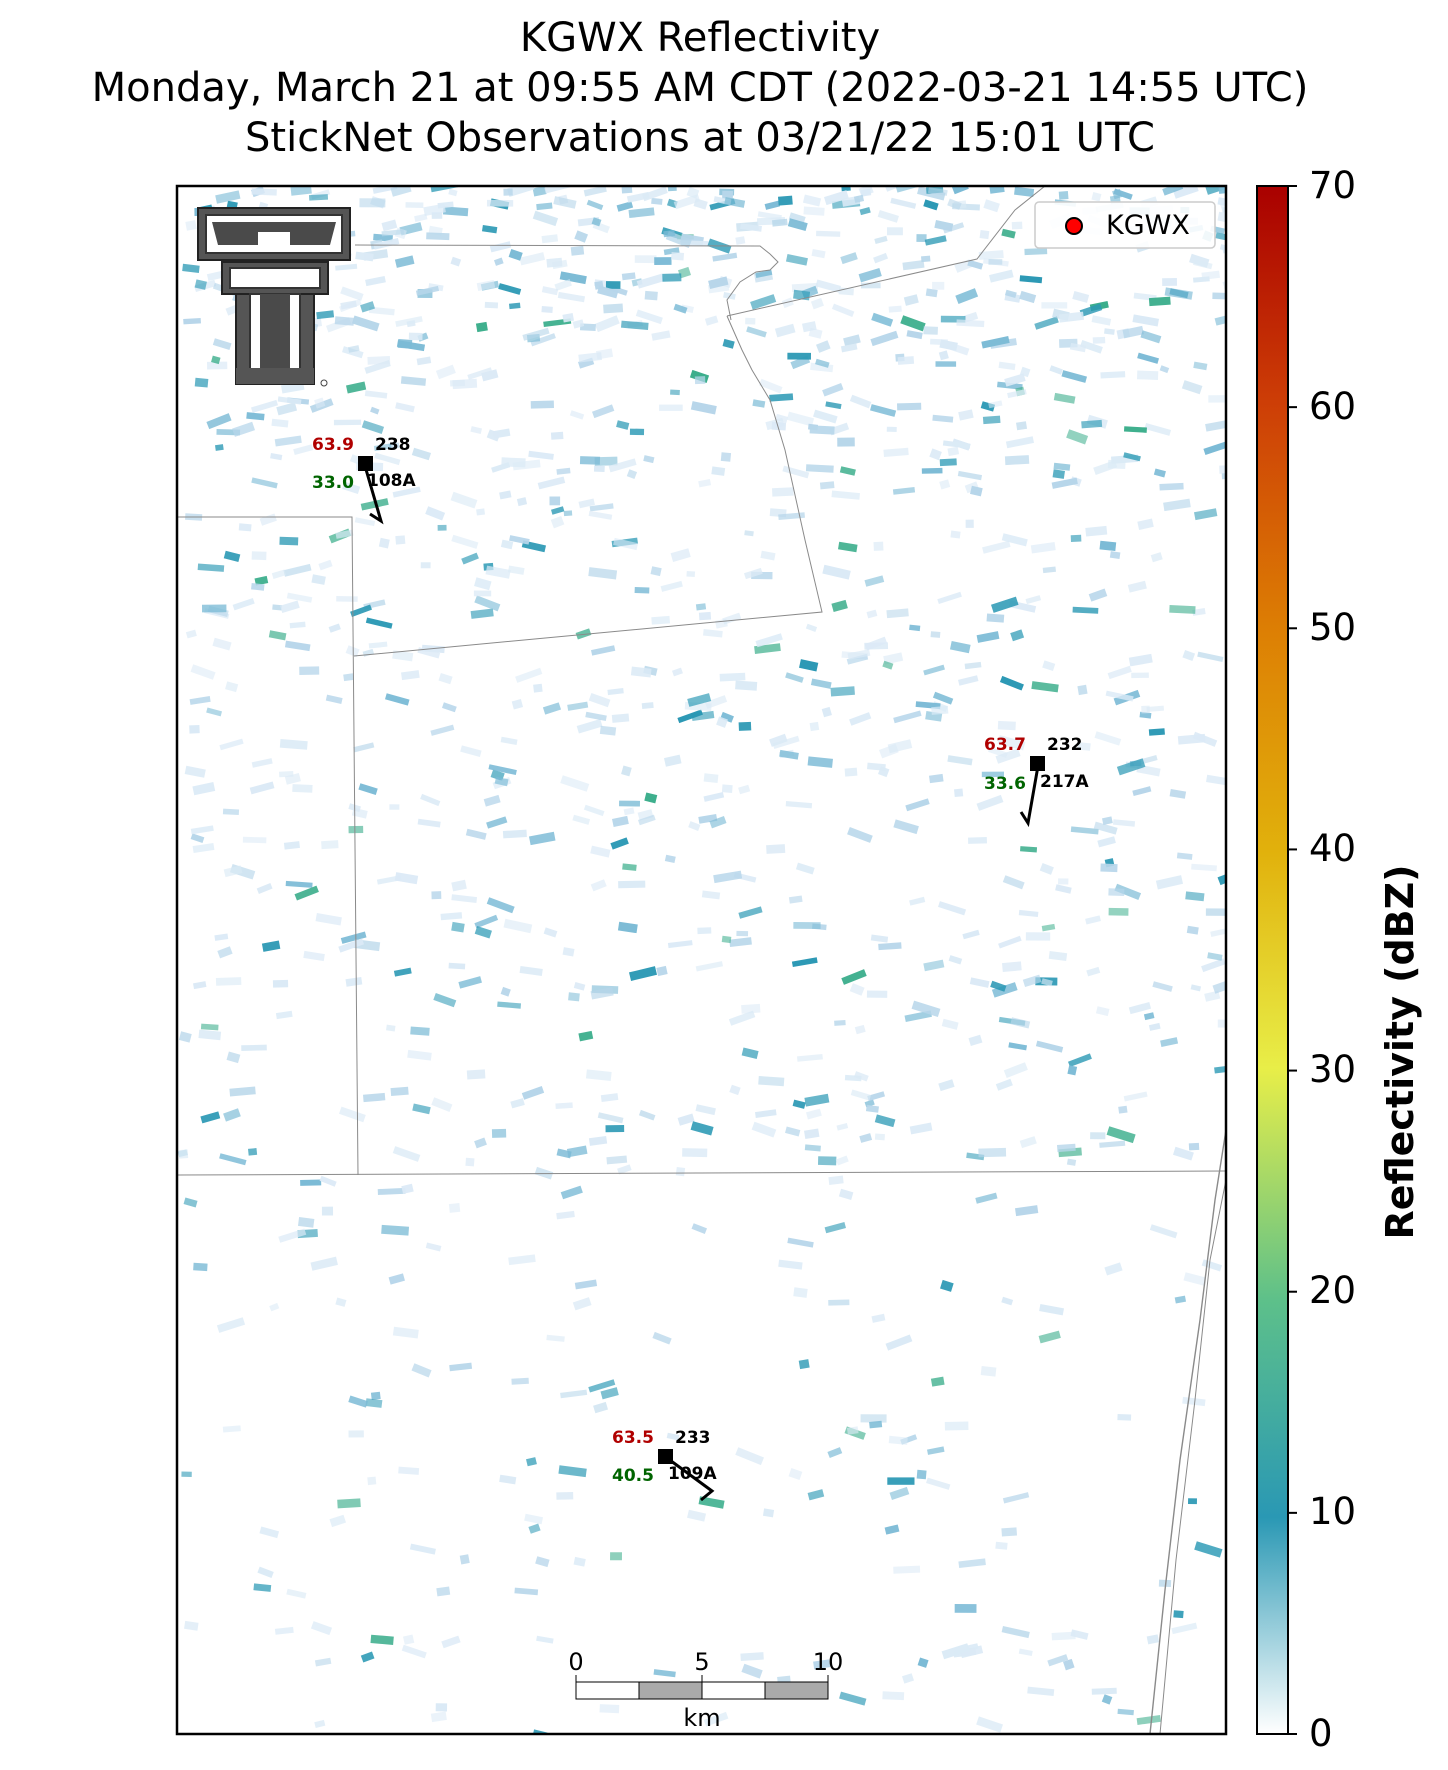  I want to click on county-boundary-west, so click(268, 846).